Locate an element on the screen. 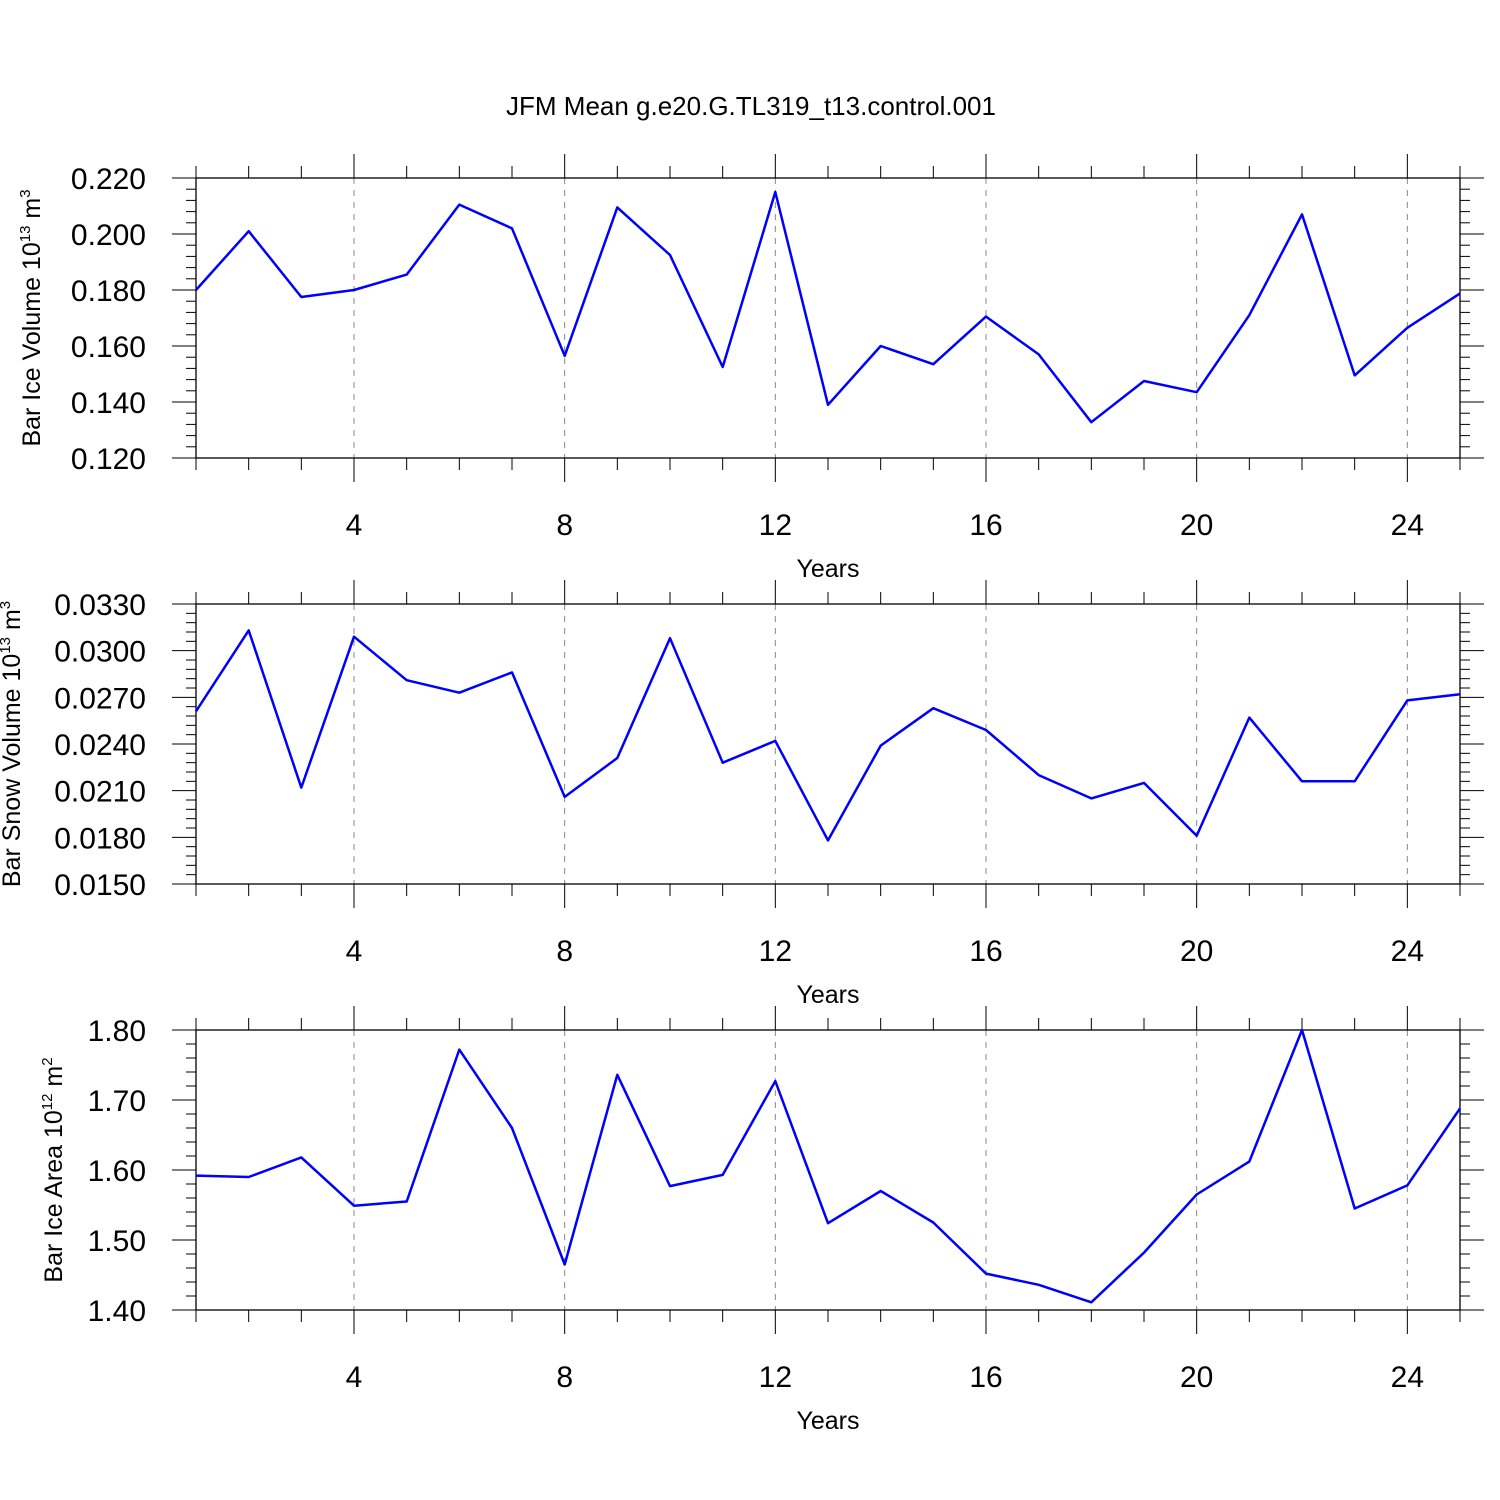 This screenshot has height=1500, width=1500. y-tick-label: 0.0330 is located at coordinates (100, 605).